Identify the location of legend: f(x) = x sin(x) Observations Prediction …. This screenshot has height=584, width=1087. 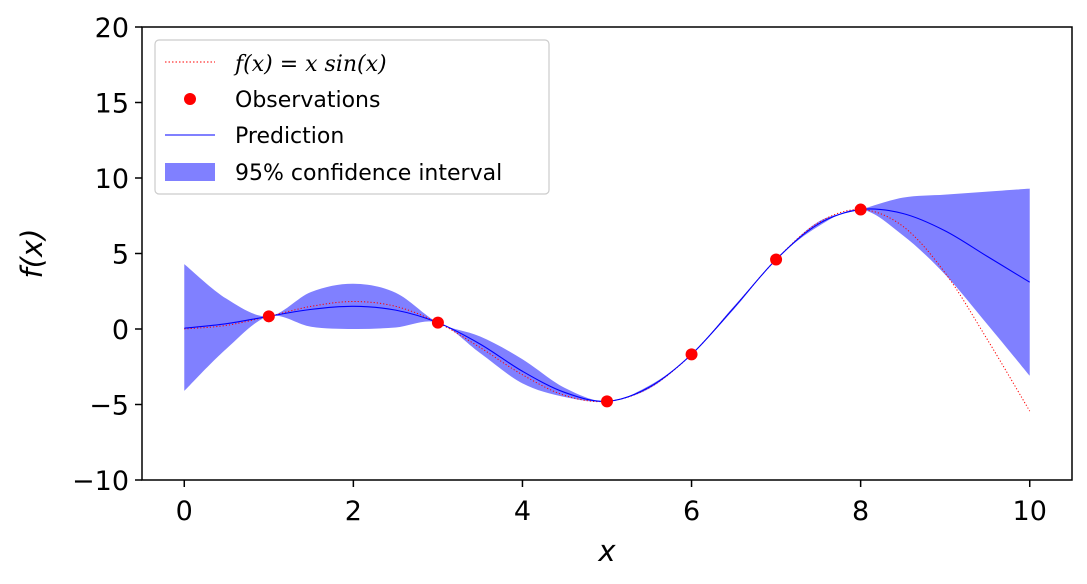
(352, 117).